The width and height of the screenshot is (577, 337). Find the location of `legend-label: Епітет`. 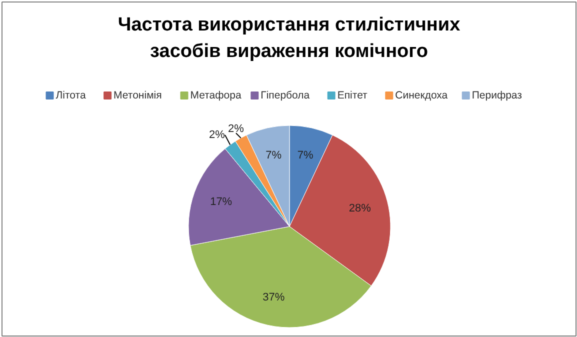

legend-label: Епітет is located at coordinates (352, 96).